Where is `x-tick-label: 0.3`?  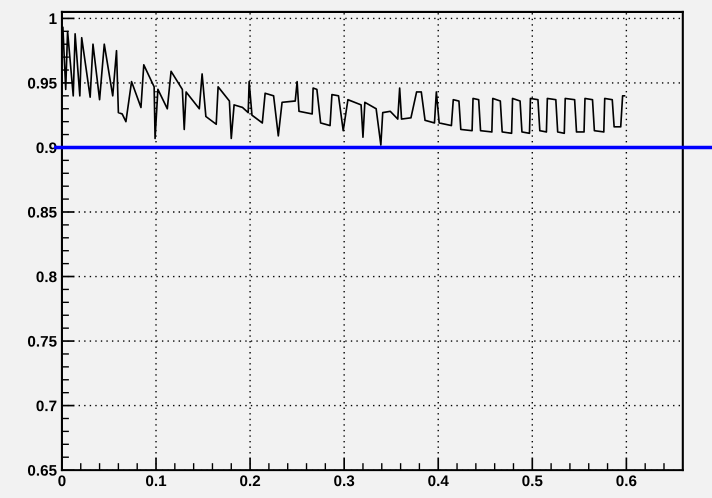
x-tick-label: 0.3 is located at coordinates (344, 480).